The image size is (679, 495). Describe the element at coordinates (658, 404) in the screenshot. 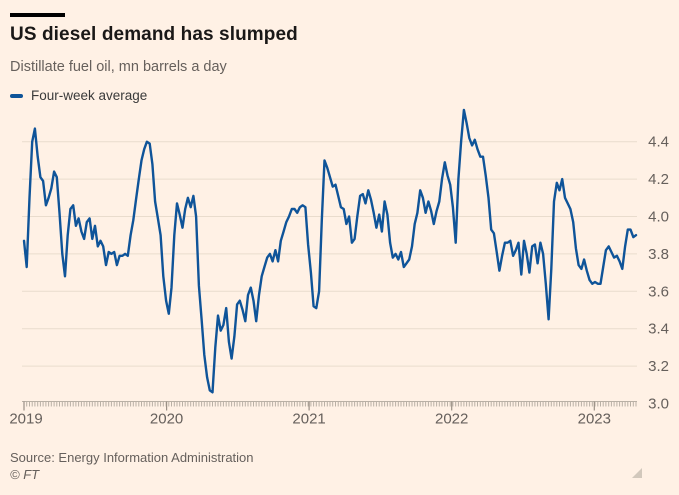

I see `y-axis-label: 3.0` at that location.